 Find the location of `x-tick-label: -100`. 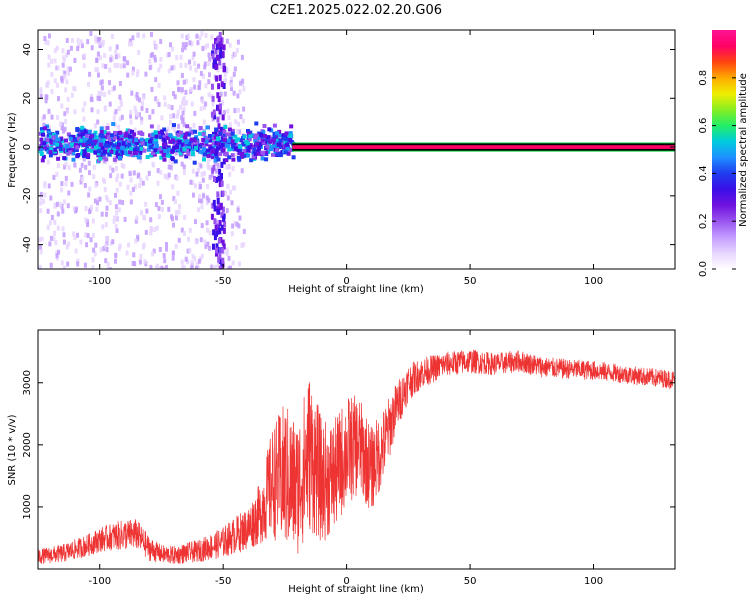

x-tick-label: -100 is located at coordinates (99, 581).